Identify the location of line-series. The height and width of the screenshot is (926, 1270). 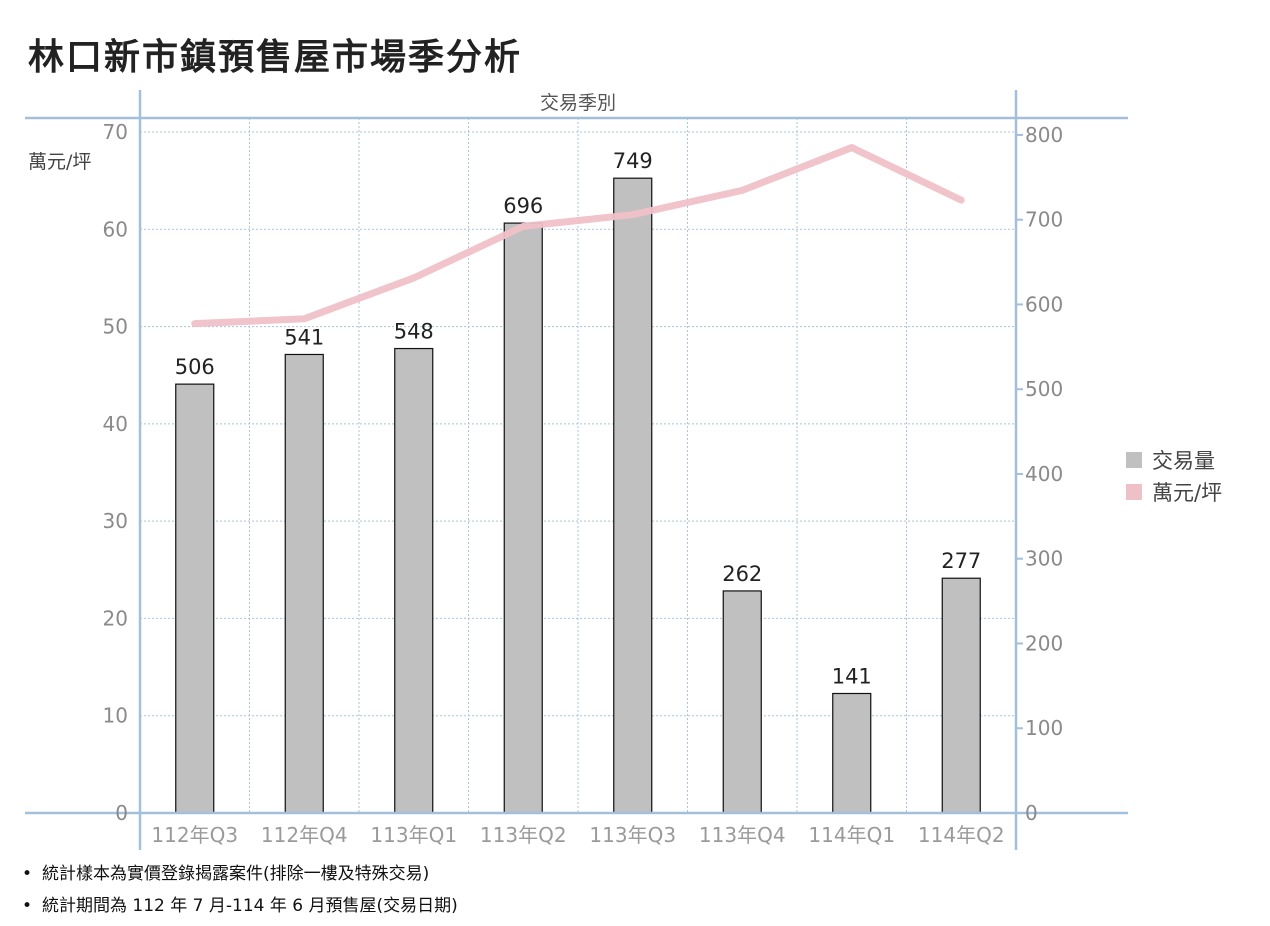
(578, 236).